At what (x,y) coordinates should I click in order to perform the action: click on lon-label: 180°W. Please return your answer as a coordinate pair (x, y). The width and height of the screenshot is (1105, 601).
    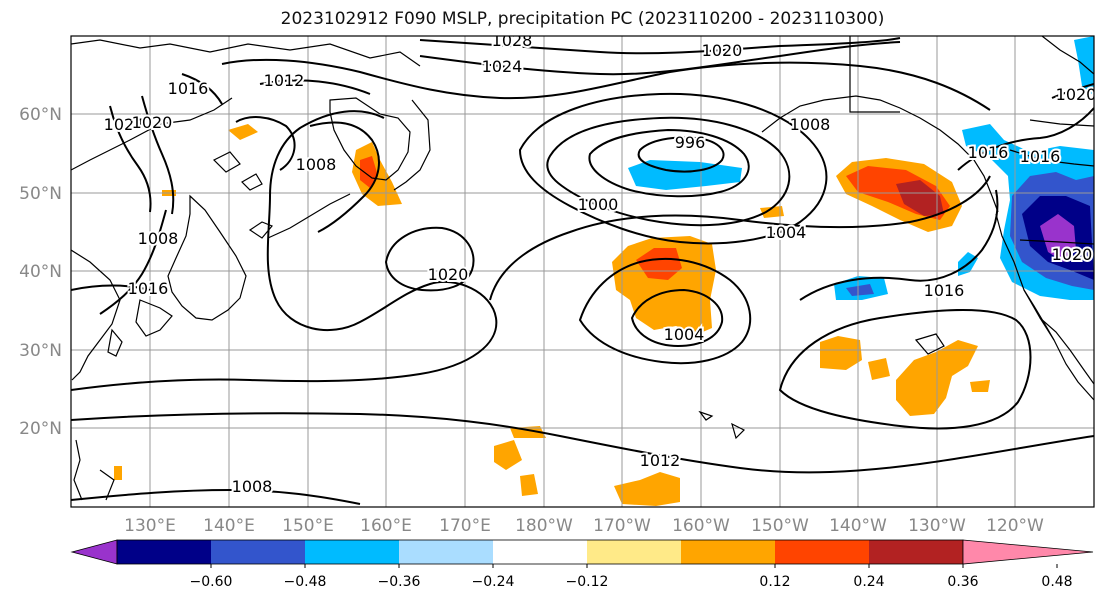
    Looking at the image, I should click on (544, 526).